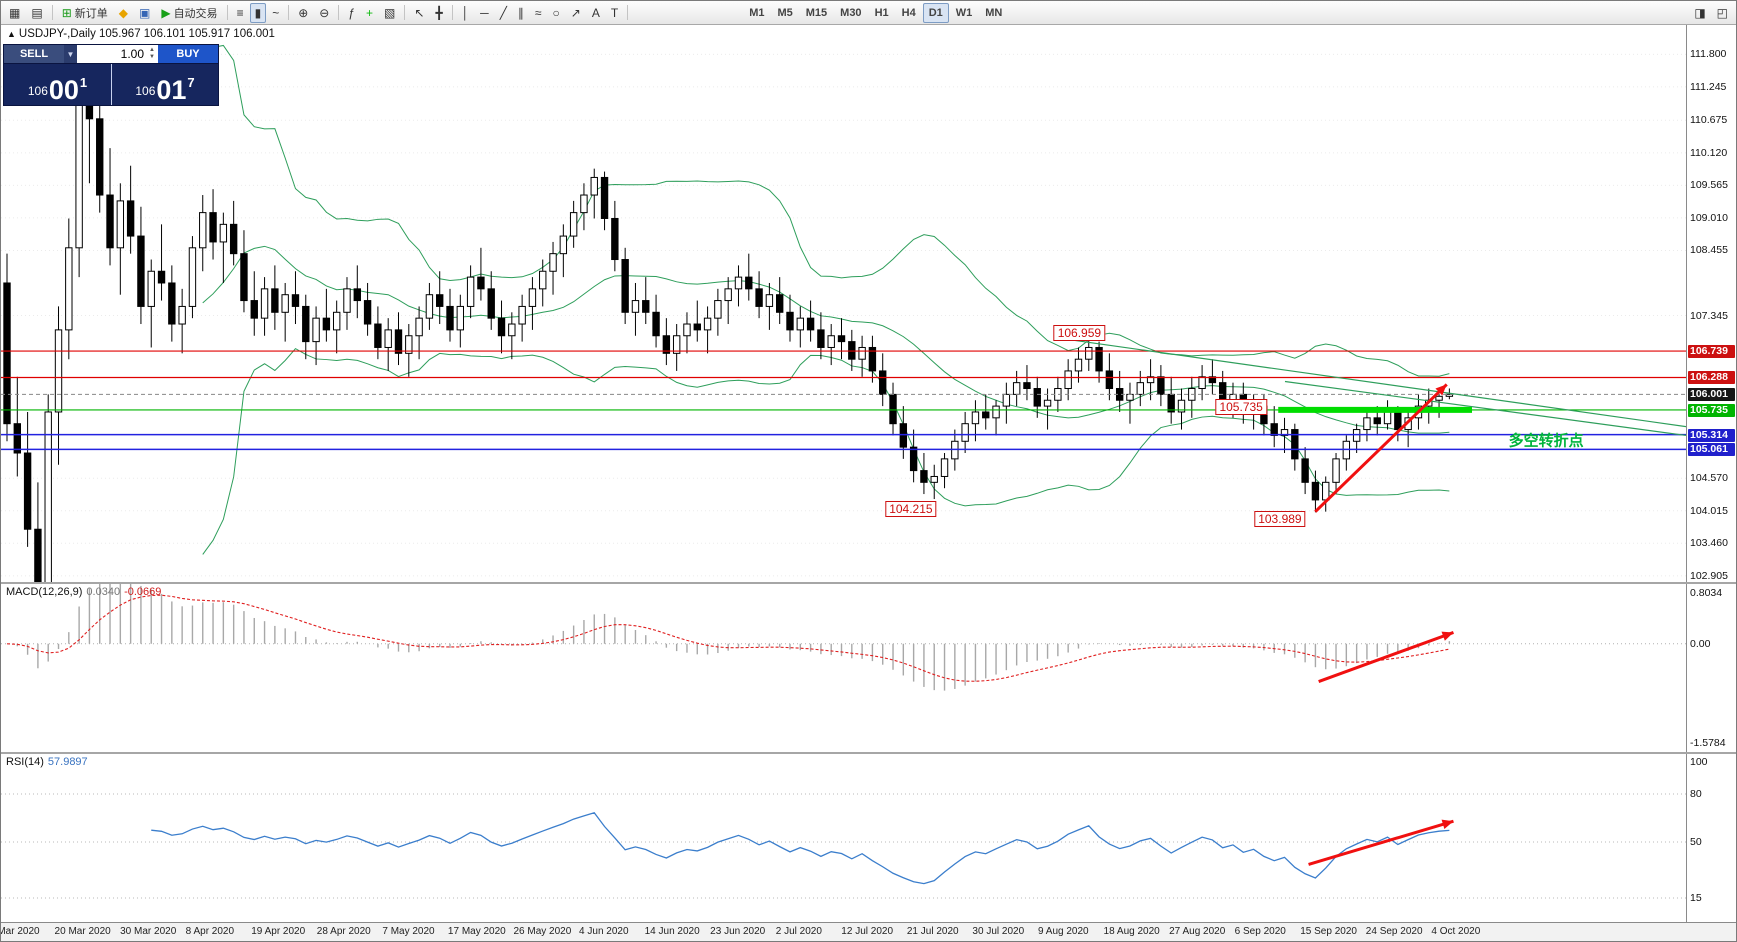 Image resolution: width=1737 pixels, height=942 pixels. I want to click on docking-button: ◨, so click(1699, 13).